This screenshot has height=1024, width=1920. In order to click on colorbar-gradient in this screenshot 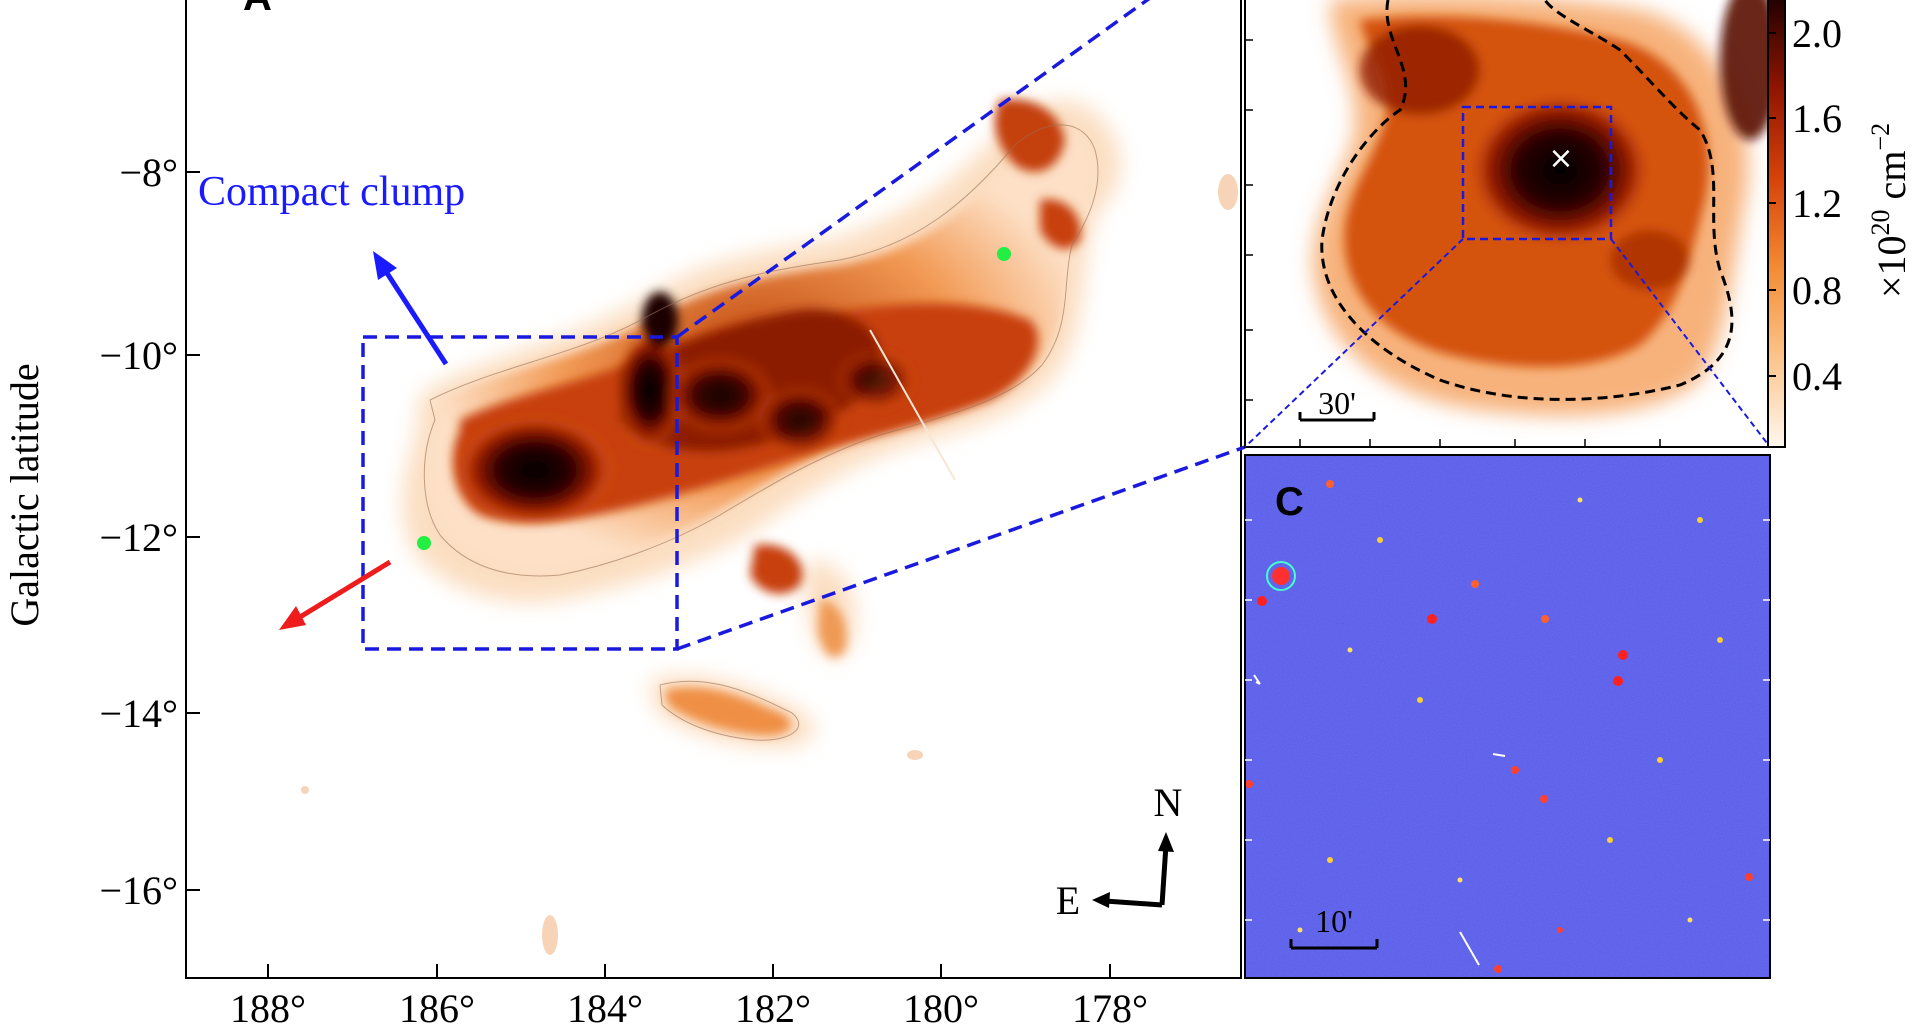, I will do `click(1776, 224)`.